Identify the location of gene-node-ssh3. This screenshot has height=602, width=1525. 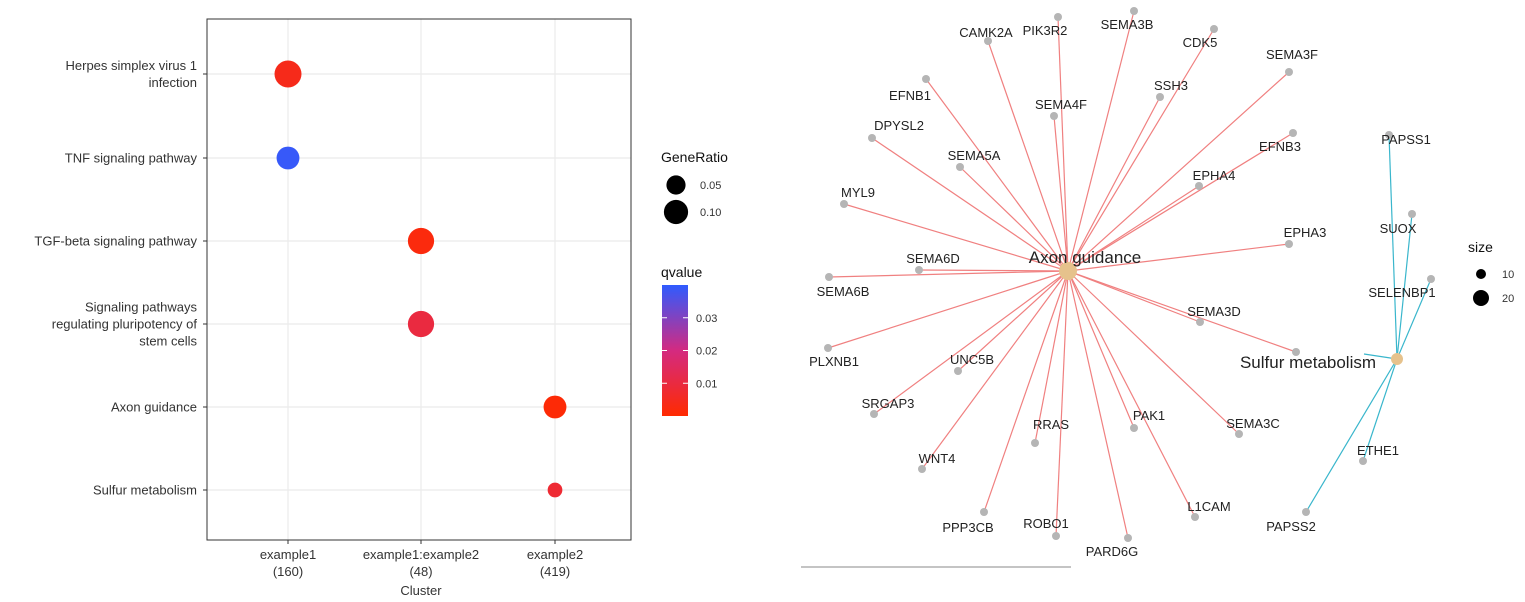
(1160, 97).